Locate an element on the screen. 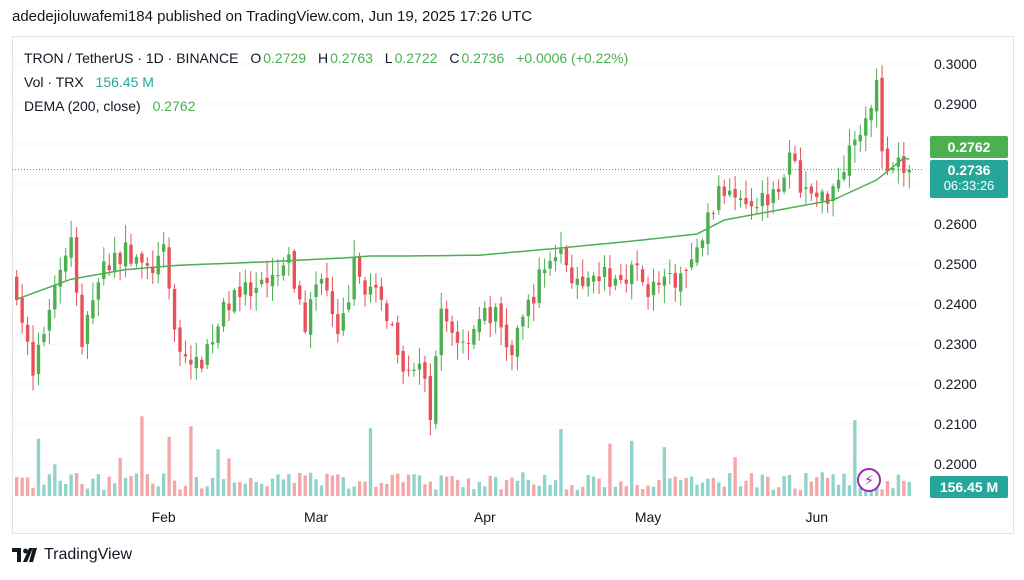 This screenshot has height=580, width=1024. price-tick-label: 0.2100 is located at coordinates (955, 424).